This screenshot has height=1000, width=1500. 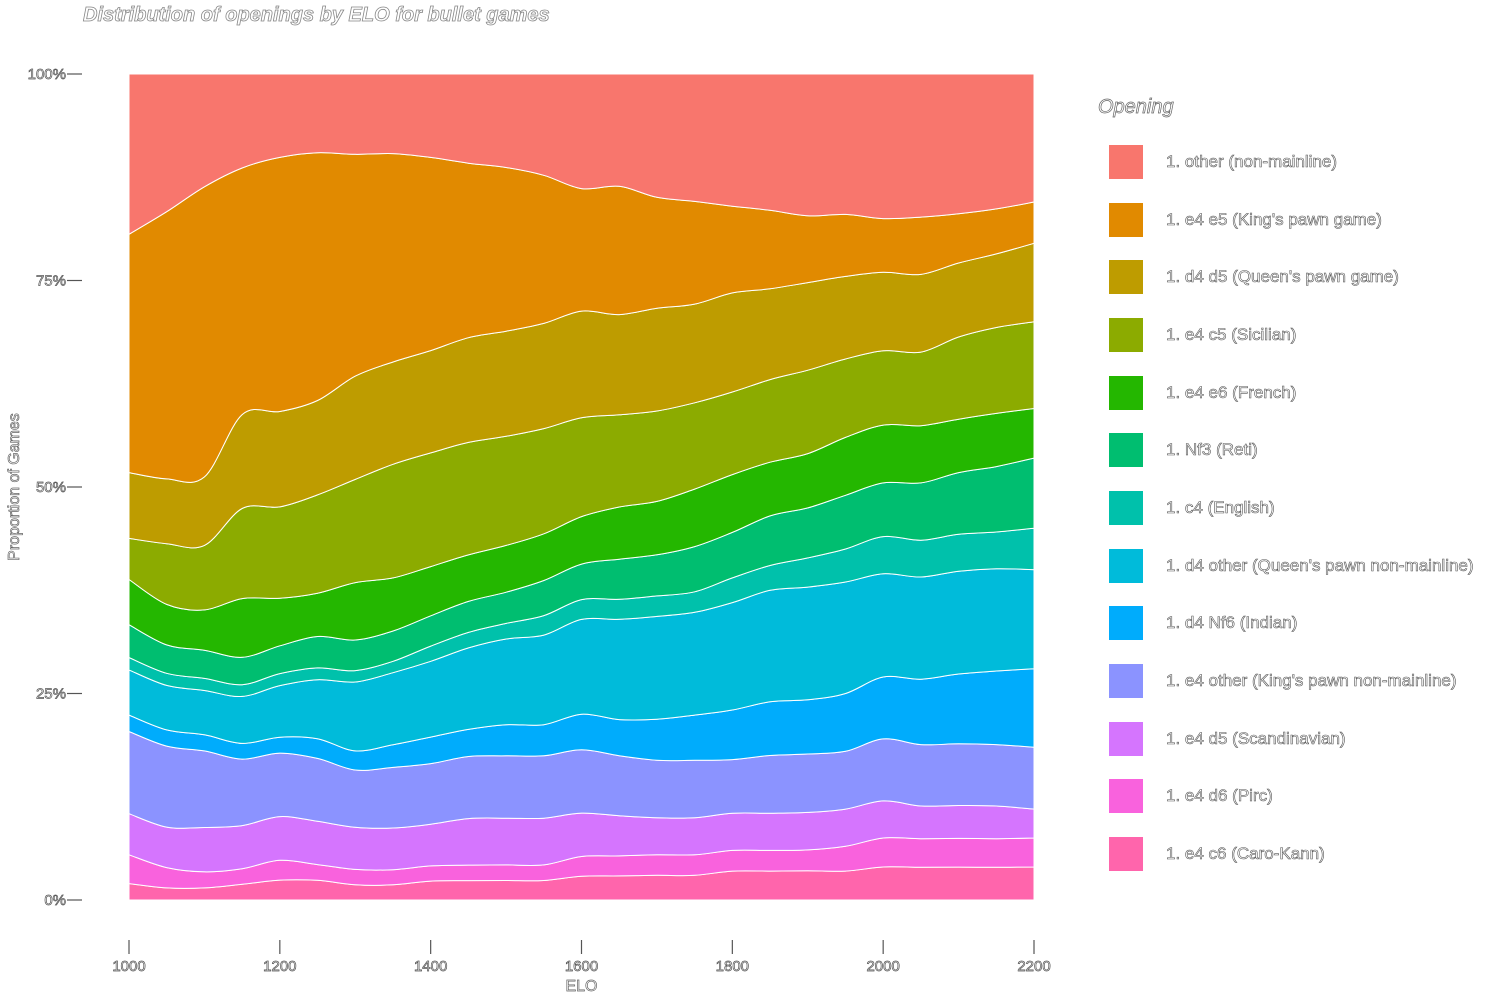 I want to click on legend-item-1-other-non-mainline: 1. other (non-mainline), so click(x=1286, y=162).